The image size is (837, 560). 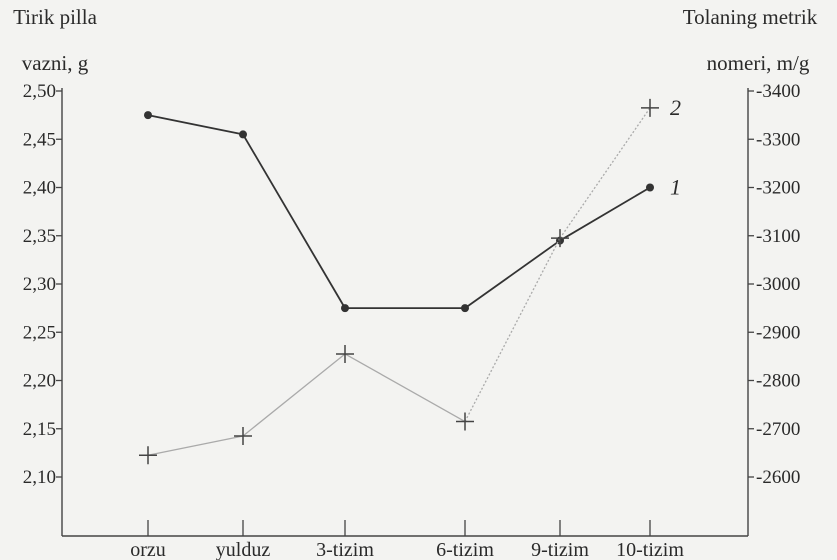 What do you see at coordinates (243, 549) in the screenshot?
I see `x-tick-label: yulduz` at bounding box center [243, 549].